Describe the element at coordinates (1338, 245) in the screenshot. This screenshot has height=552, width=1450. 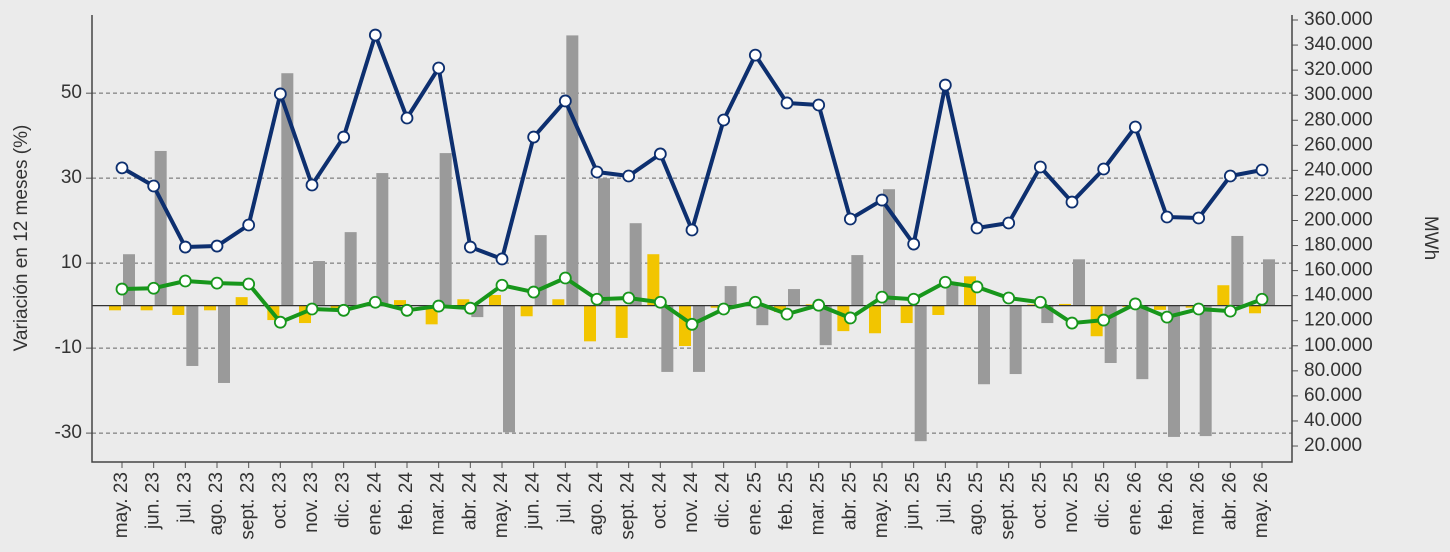
I see `y2-tick-label: 180.000` at that location.